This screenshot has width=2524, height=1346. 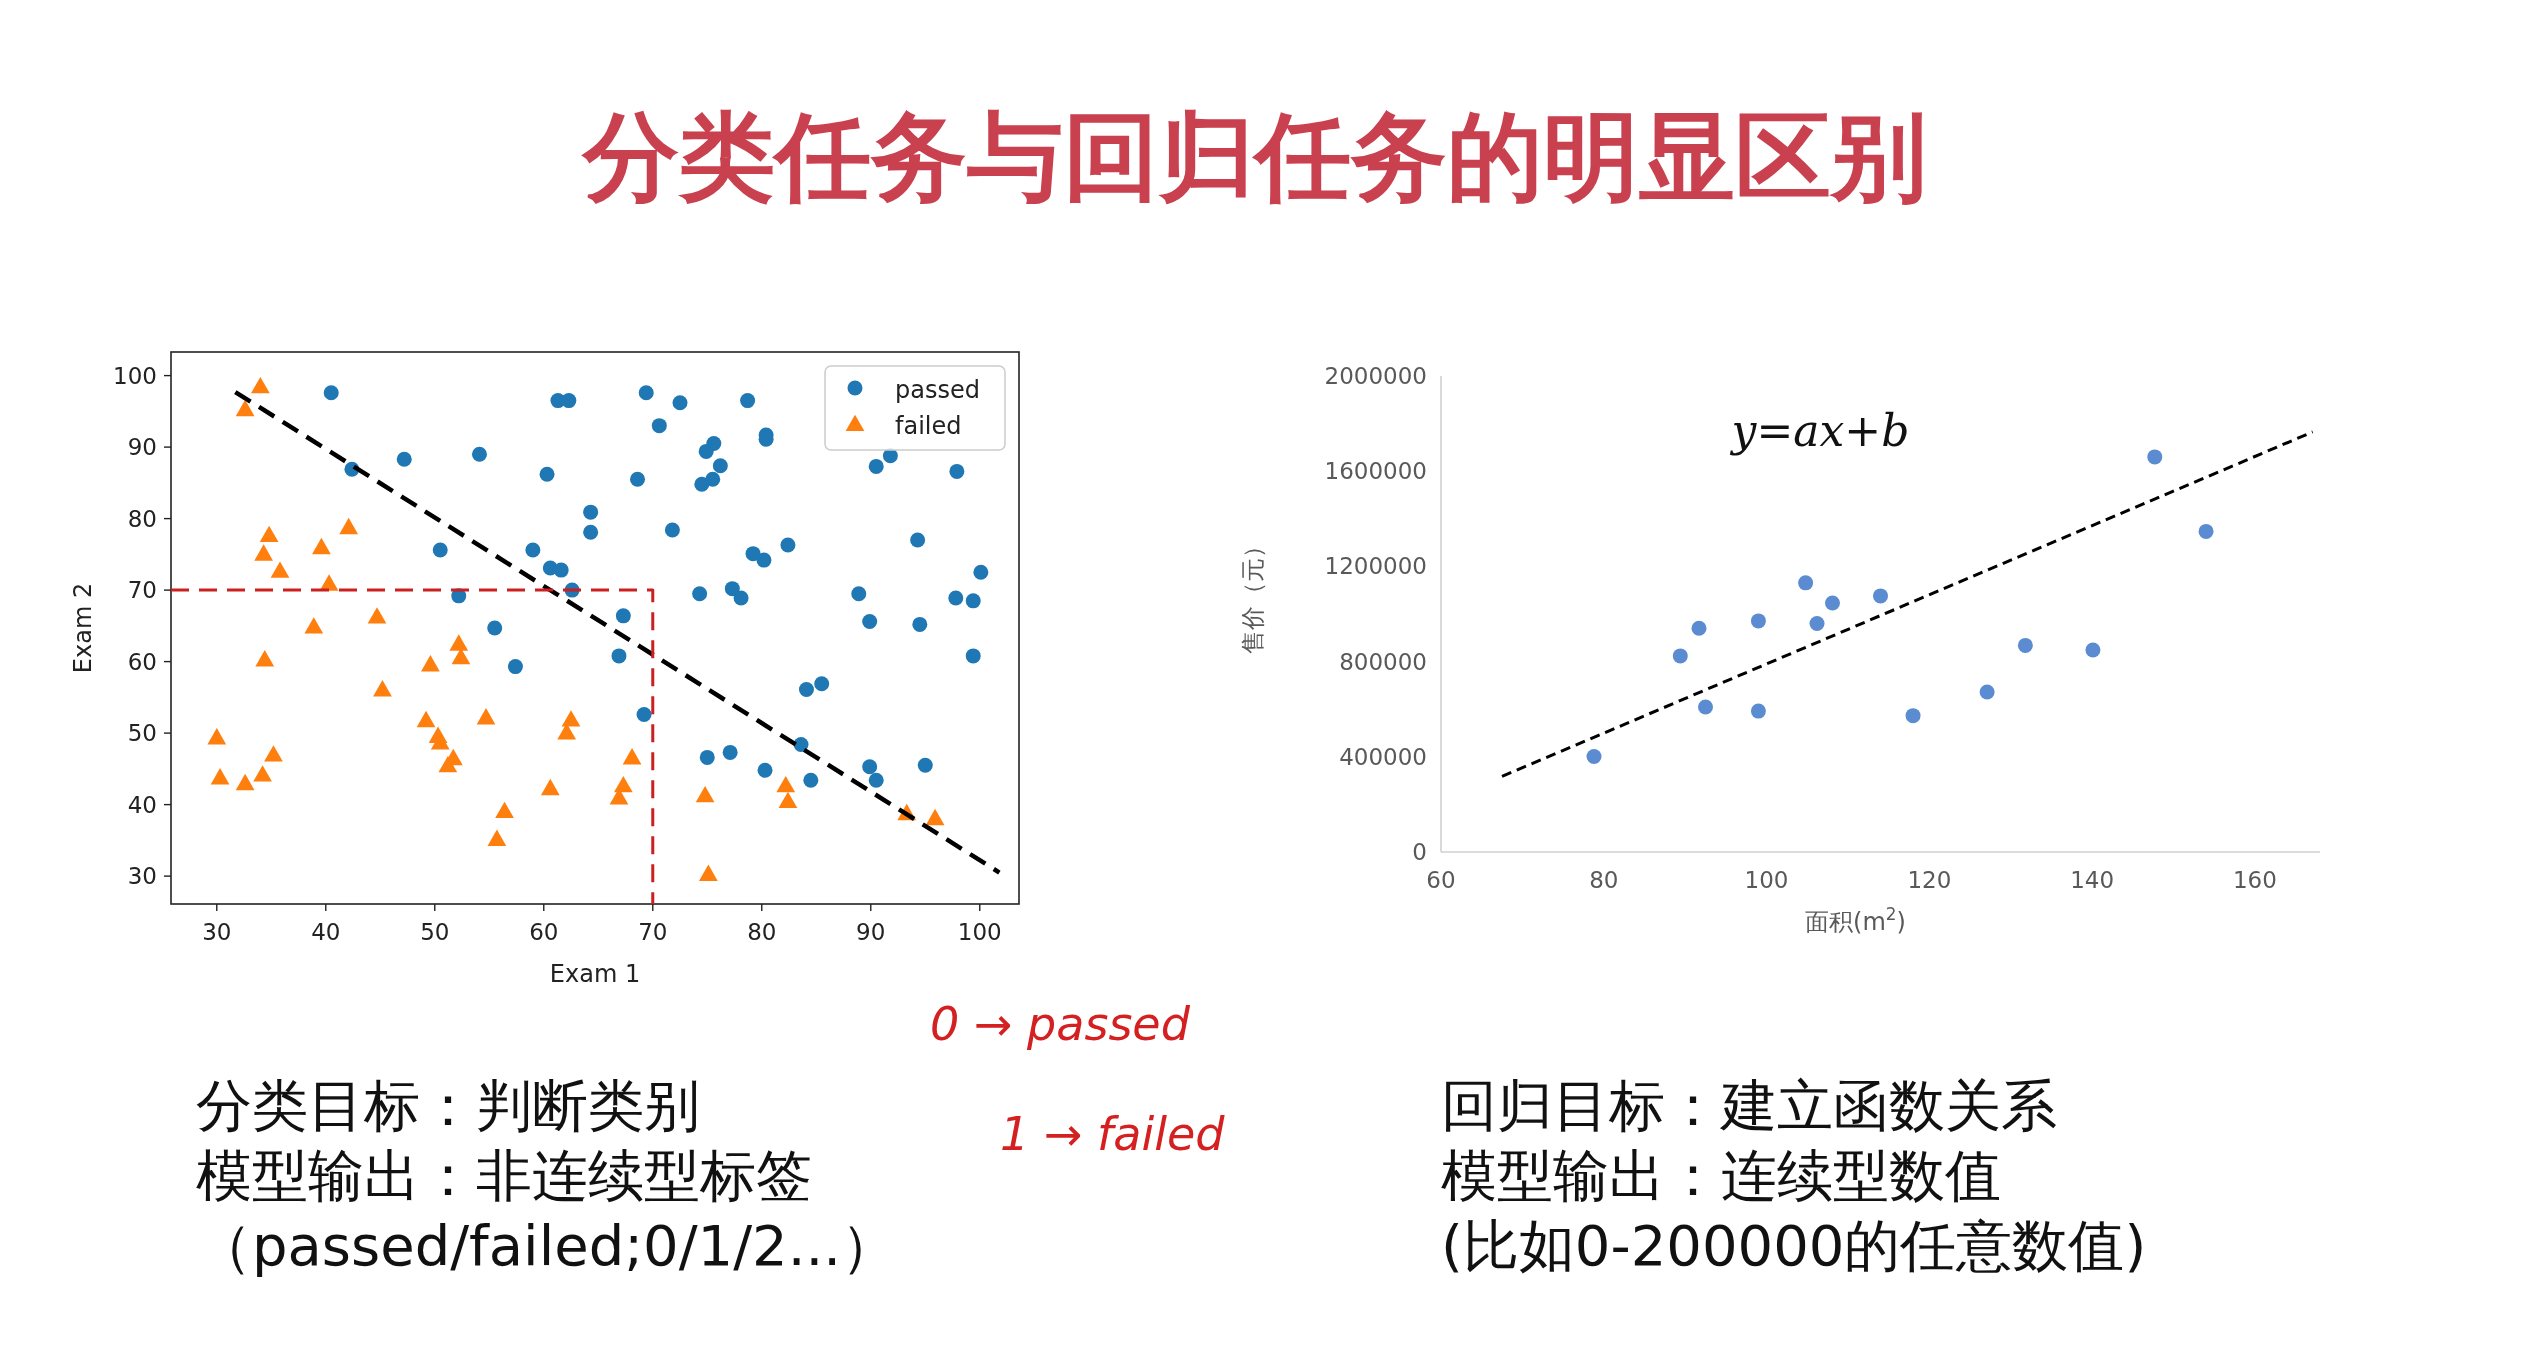 What do you see at coordinates (928, 426) in the screenshot?
I see `legend-label: failed` at bounding box center [928, 426].